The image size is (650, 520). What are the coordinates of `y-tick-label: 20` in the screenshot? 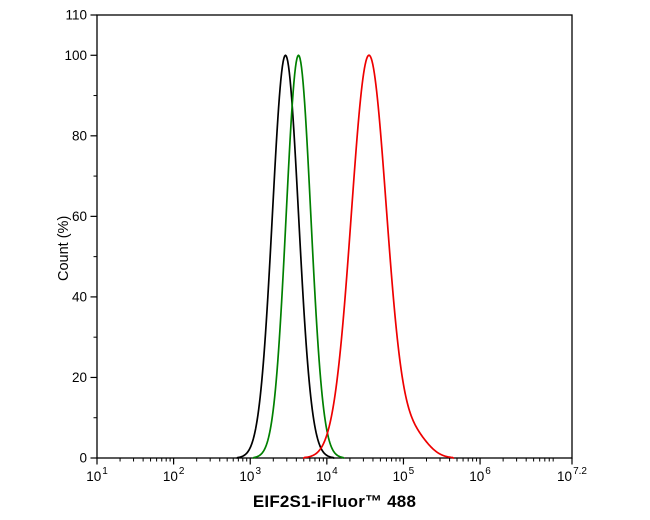 It's located at (79, 377).